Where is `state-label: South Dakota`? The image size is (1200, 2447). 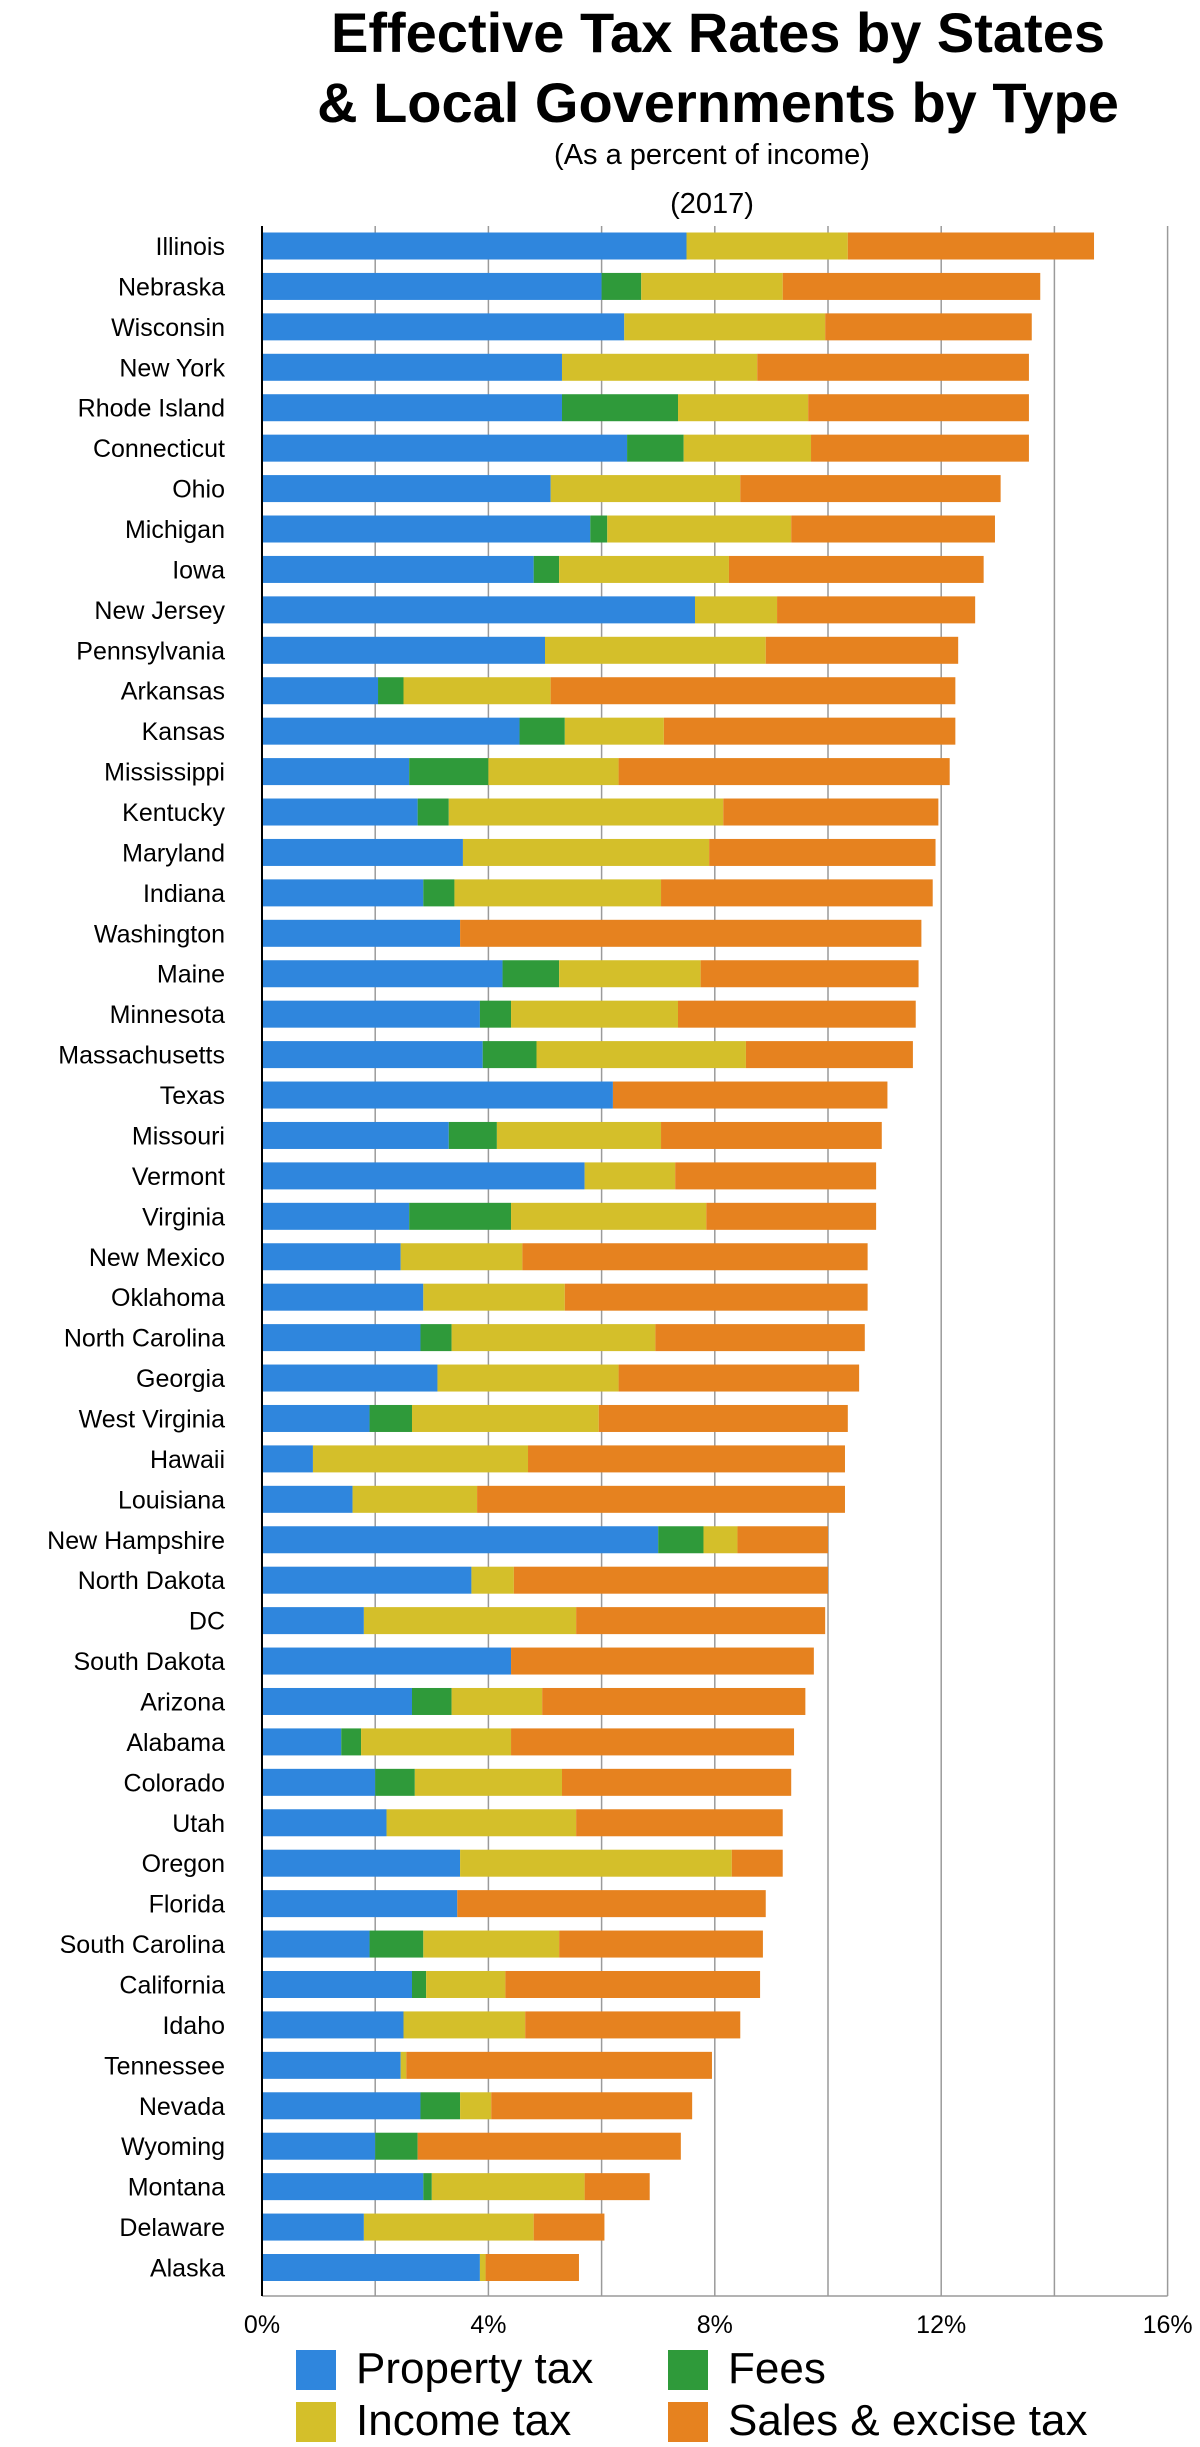
state-label: South Dakota is located at coordinates (150, 1662).